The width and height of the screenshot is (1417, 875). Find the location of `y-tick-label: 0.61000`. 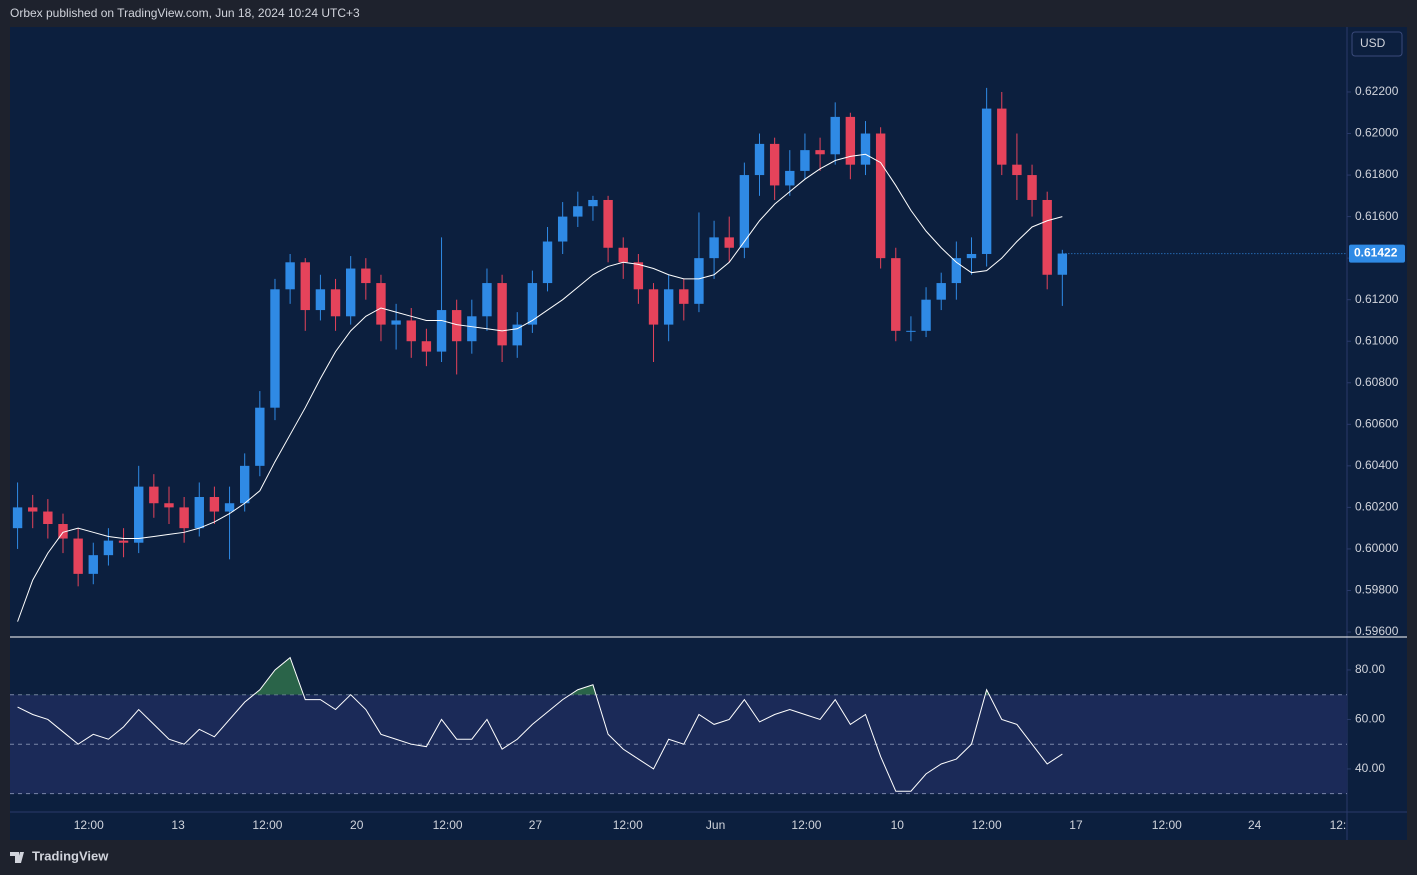

y-tick-label: 0.61000 is located at coordinates (1377, 340).